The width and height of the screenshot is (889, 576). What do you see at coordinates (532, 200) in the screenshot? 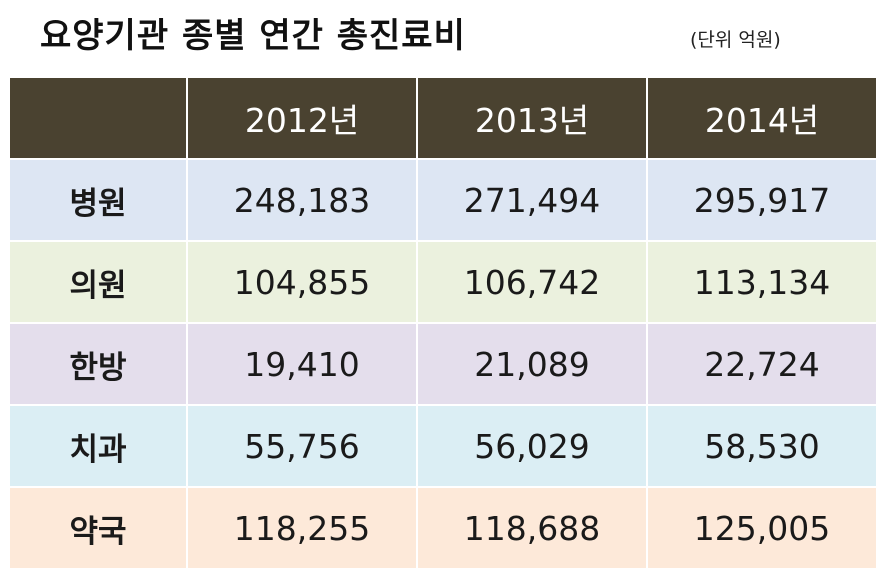
I see `value-cell: 271,494` at bounding box center [532, 200].